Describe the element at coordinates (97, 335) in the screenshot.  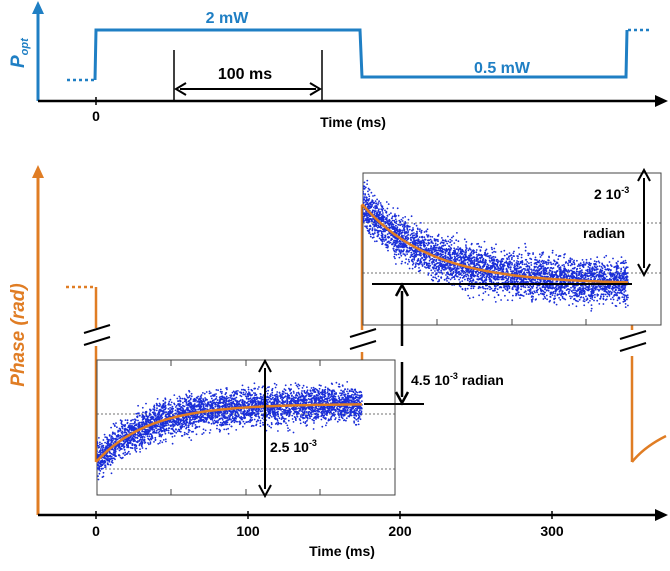
I see `axis-break-left` at that location.